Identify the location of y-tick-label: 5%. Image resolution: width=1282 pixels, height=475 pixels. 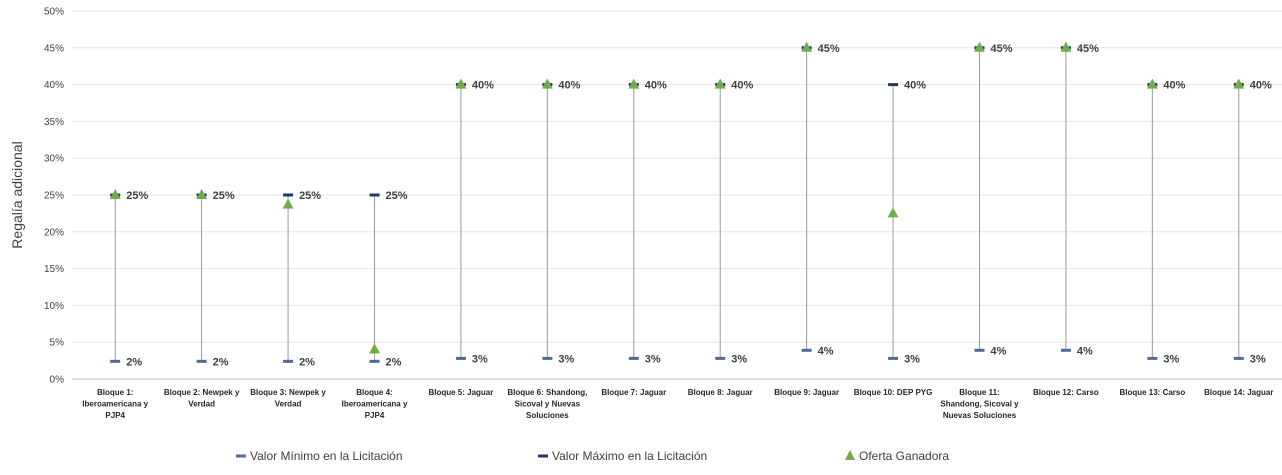
(57, 343).